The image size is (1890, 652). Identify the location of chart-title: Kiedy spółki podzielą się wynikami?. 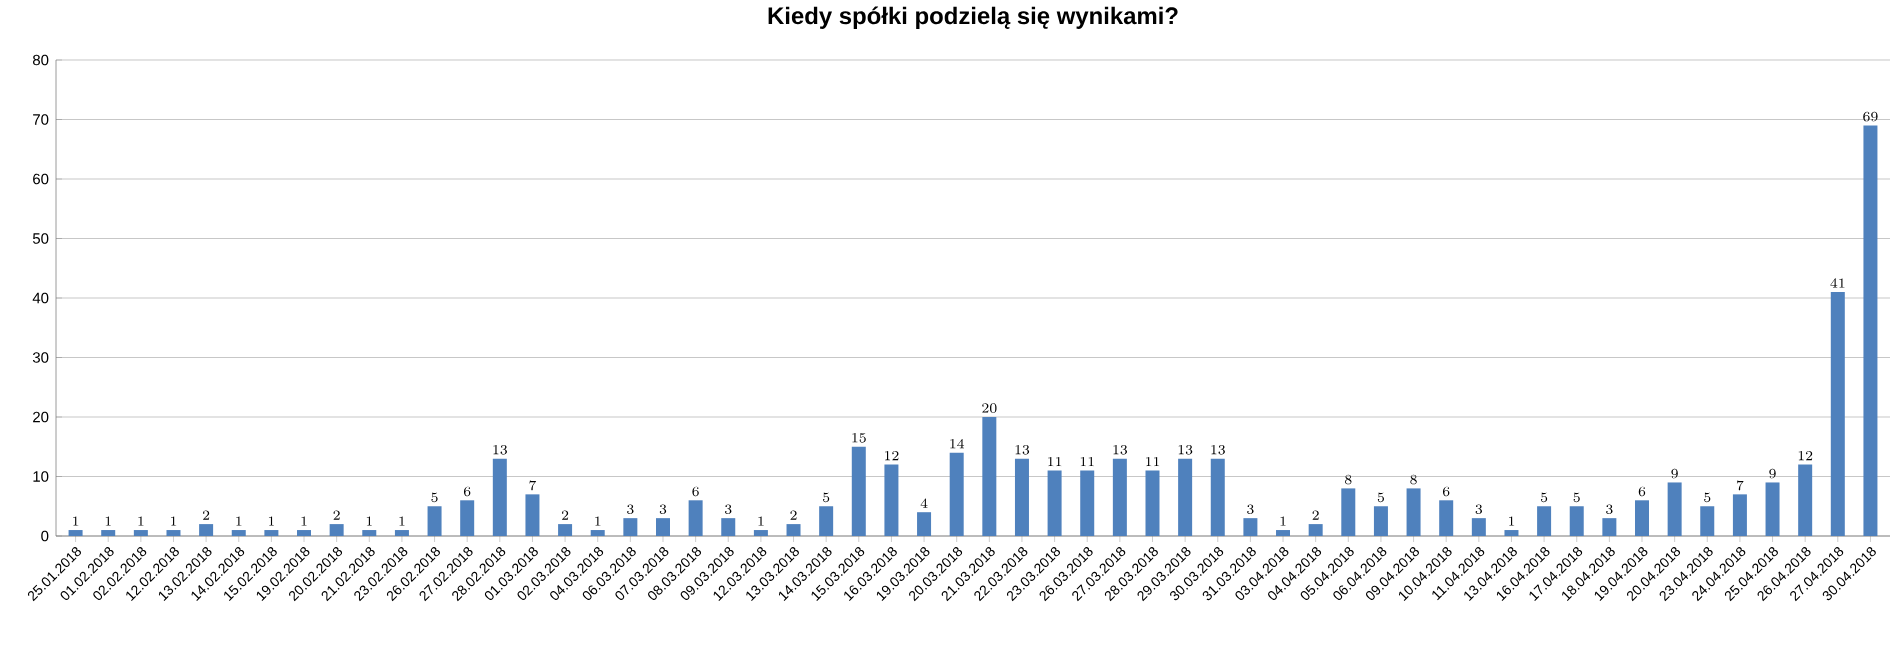
(973, 18).